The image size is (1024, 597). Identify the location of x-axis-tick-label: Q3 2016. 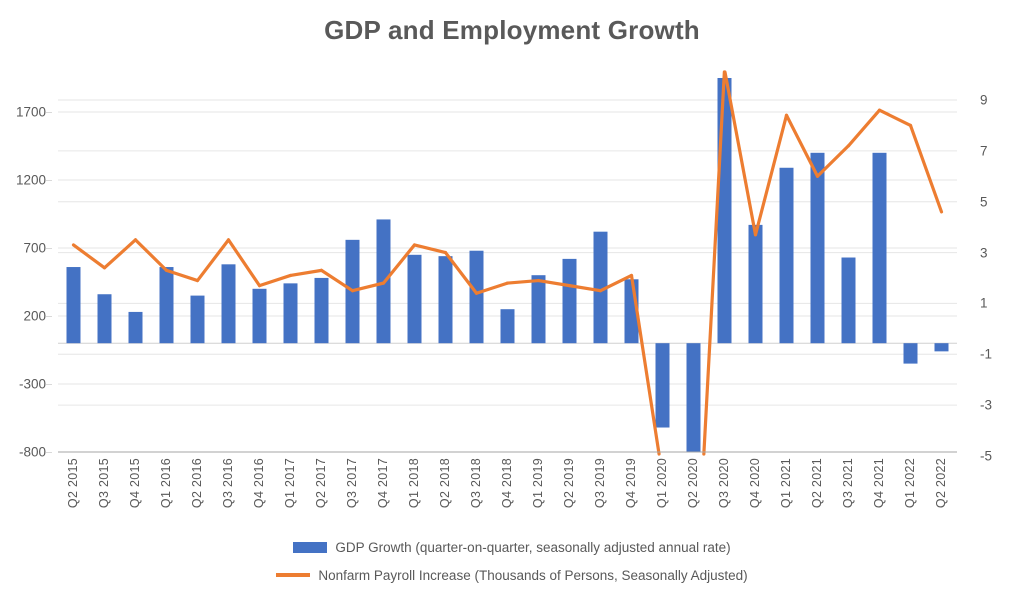
(227, 483).